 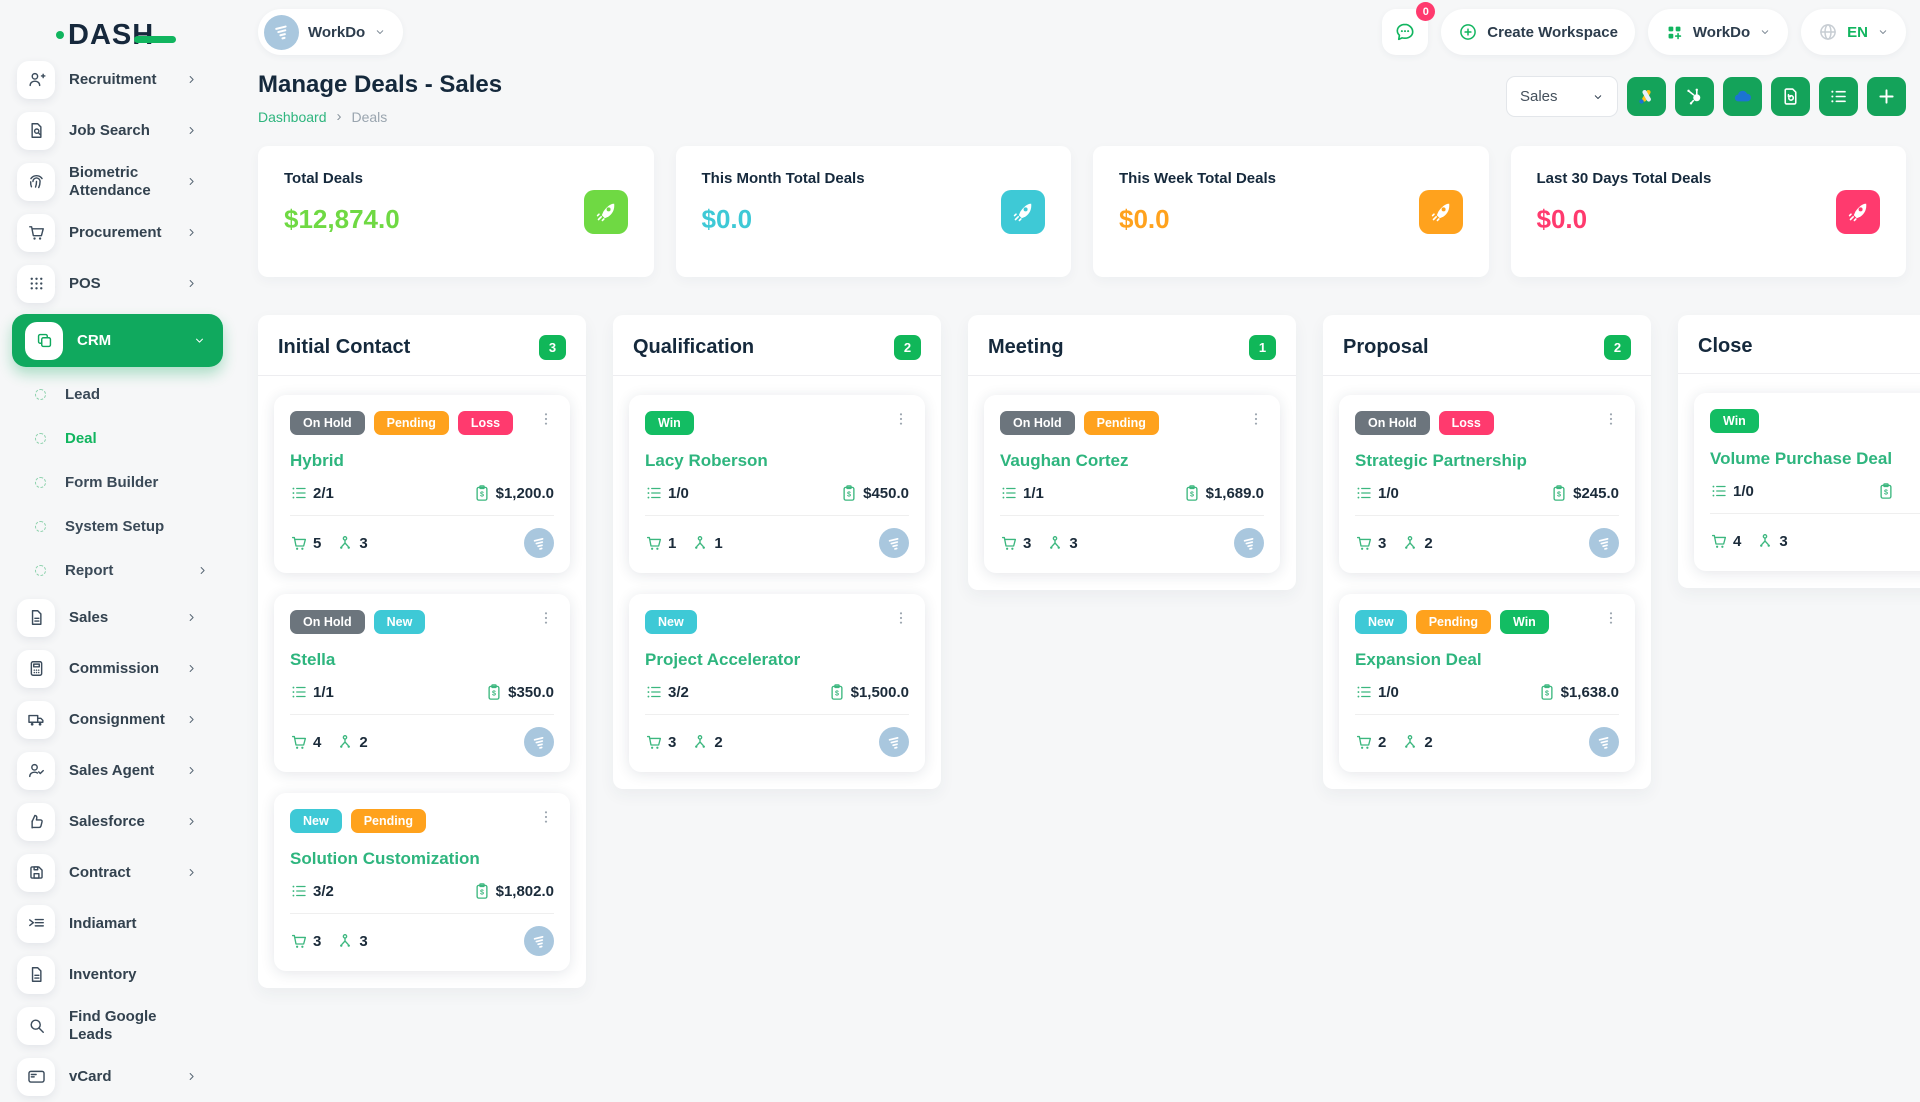 What do you see at coordinates (117, 482) in the screenshot?
I see `sidebar-subitem-form-builder: Form Builder` at bounding box center [117, 482].